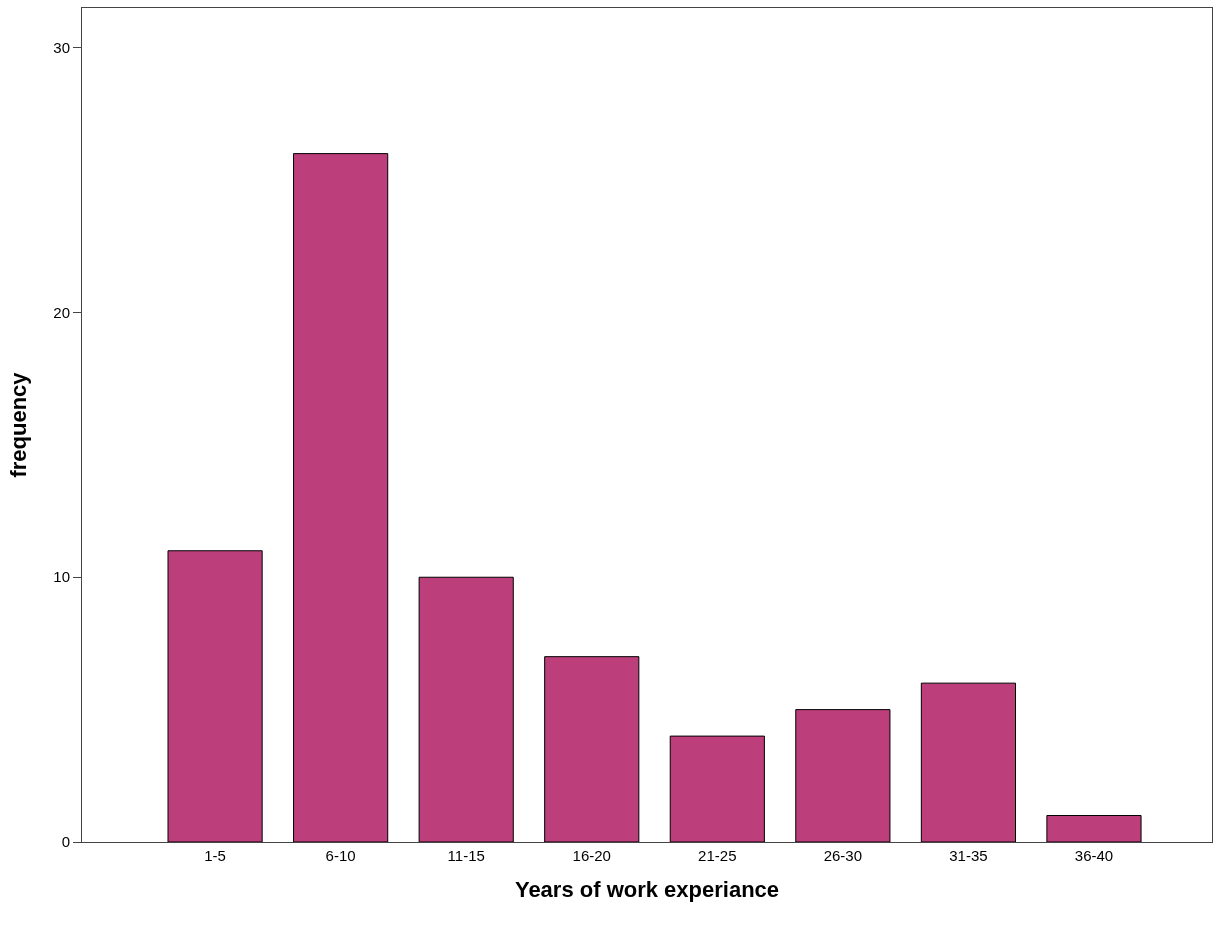  What do you see at coordinates (466, 855) in the screenshot?
I see `x-tick-label: 11-15` at bounding box center [466, 855].